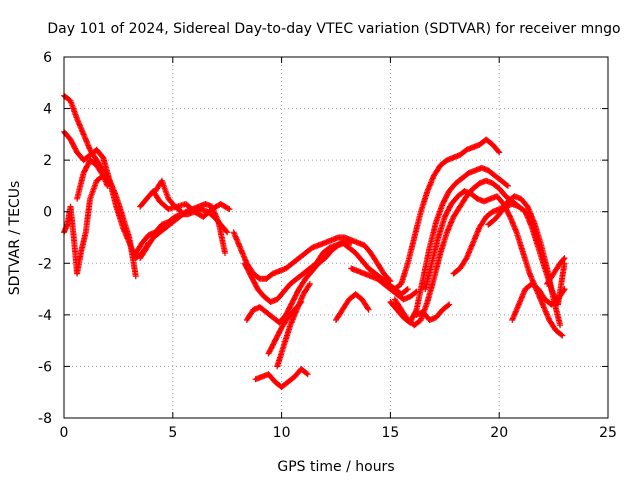  What do you see at coordinates (335, 467) in the screenshot?
I see `x-axis-label: GPS time / hours` at bounding box center [335, 467].